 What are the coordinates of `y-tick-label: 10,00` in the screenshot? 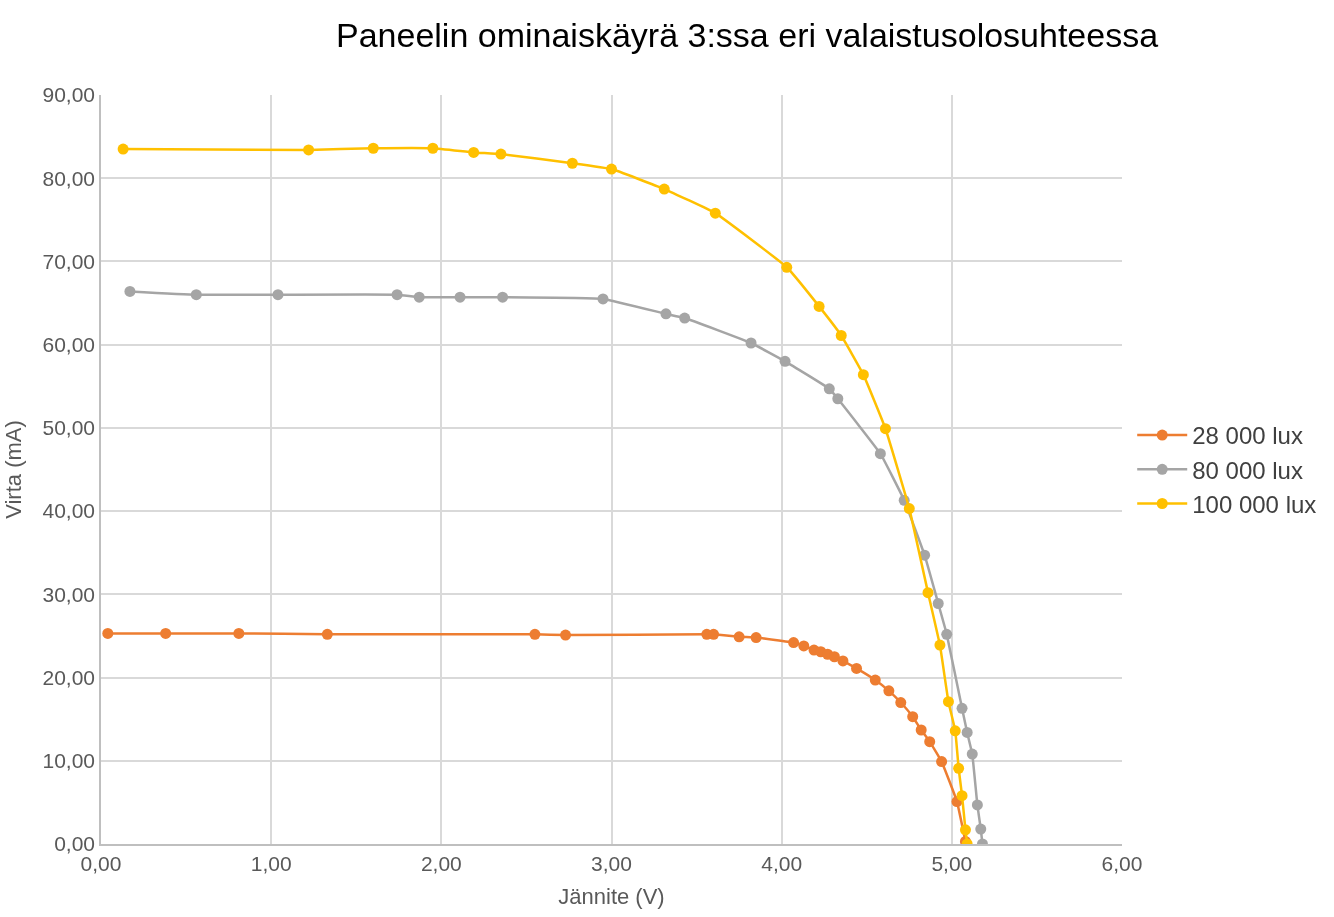 It's located at (69, 761).